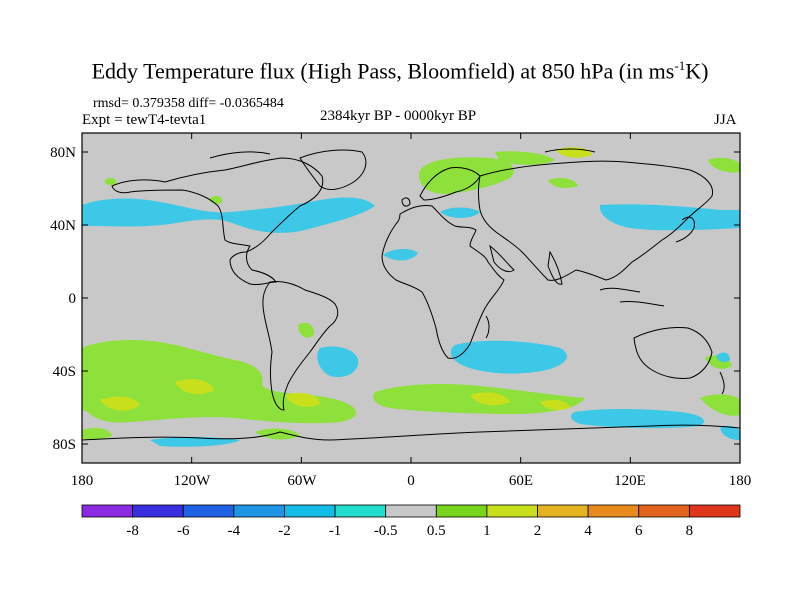 The height and width of the screenshot is (600, 800). I want to click on period-label: 2384kyr BP - 0000kyr BP, so click(398, 116).